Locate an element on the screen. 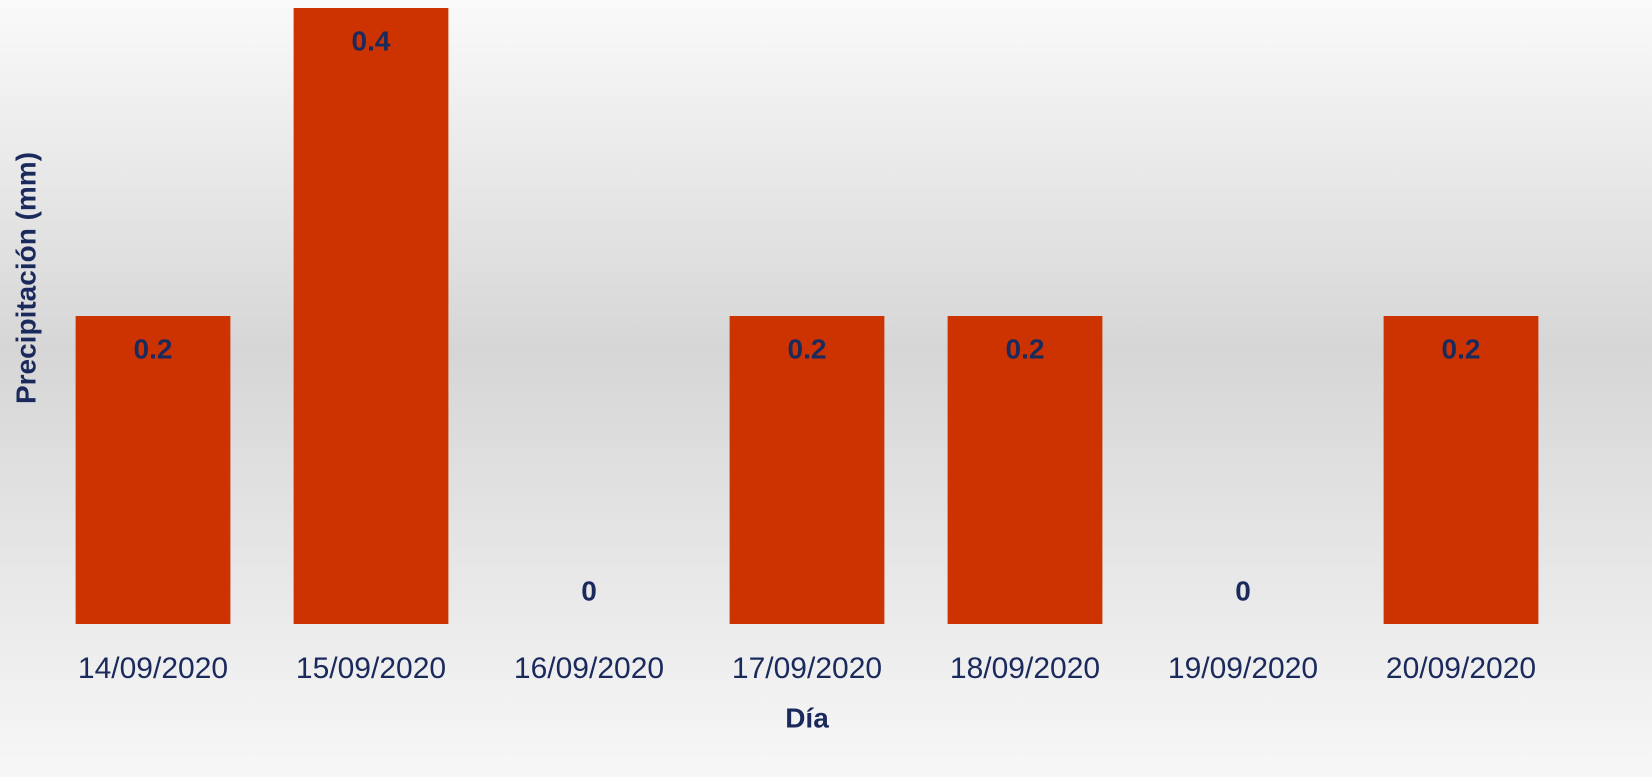 This screenshot has height=777, width=1652. x-tick-label: 19/09/2020 is located at coordinates (1243, 668).